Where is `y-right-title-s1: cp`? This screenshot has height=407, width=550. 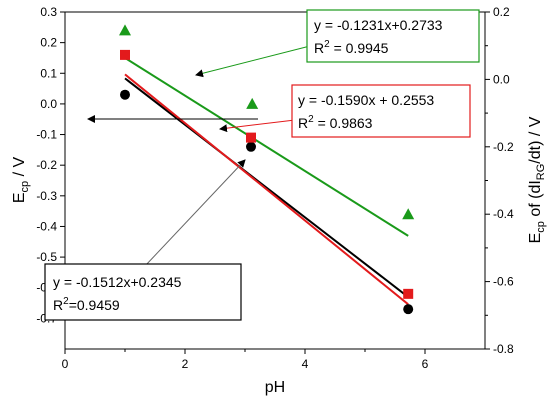 y-right-title-s1: cp is located at coordinates (541, 227).